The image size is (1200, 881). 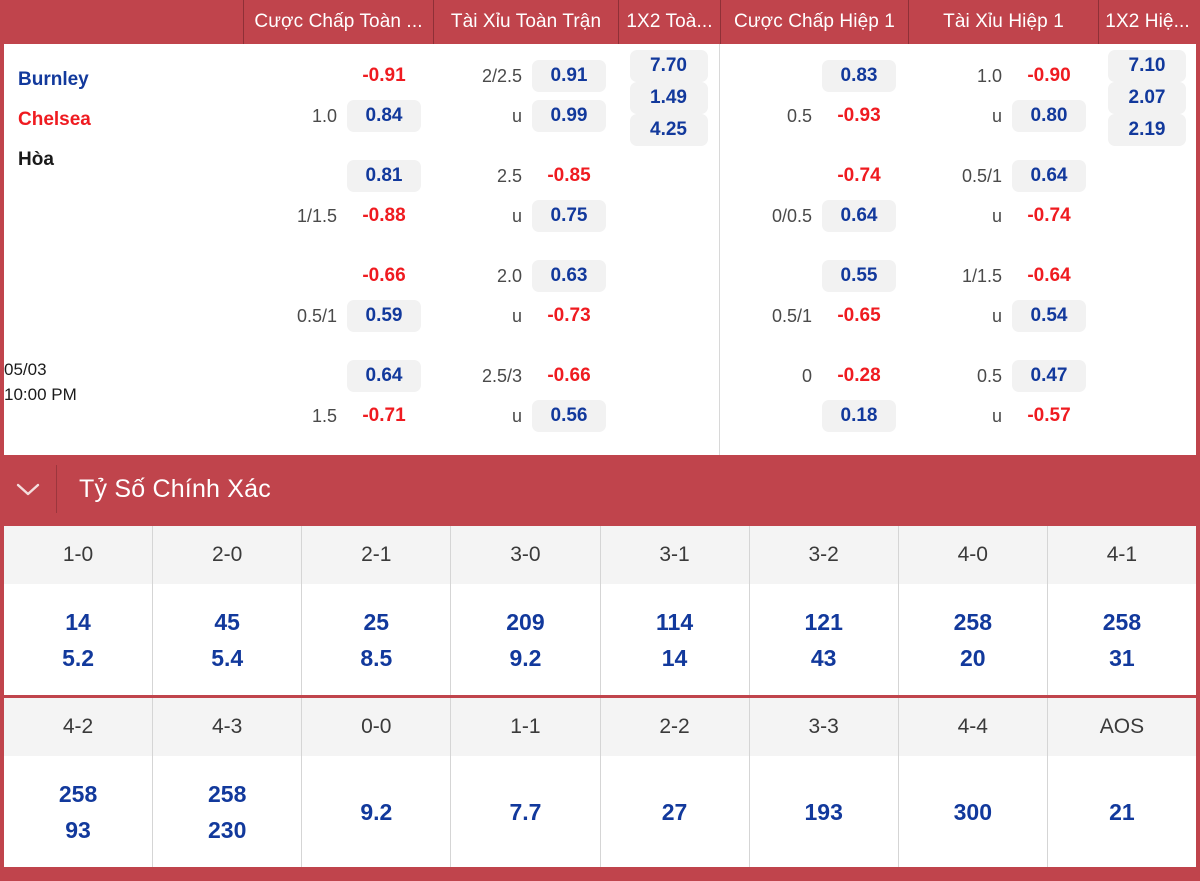 What do you see at coordinates (79, 639) in the screenshot?
I see `correct-score-cell: 14 5.2` at bounding box center [79, 639].